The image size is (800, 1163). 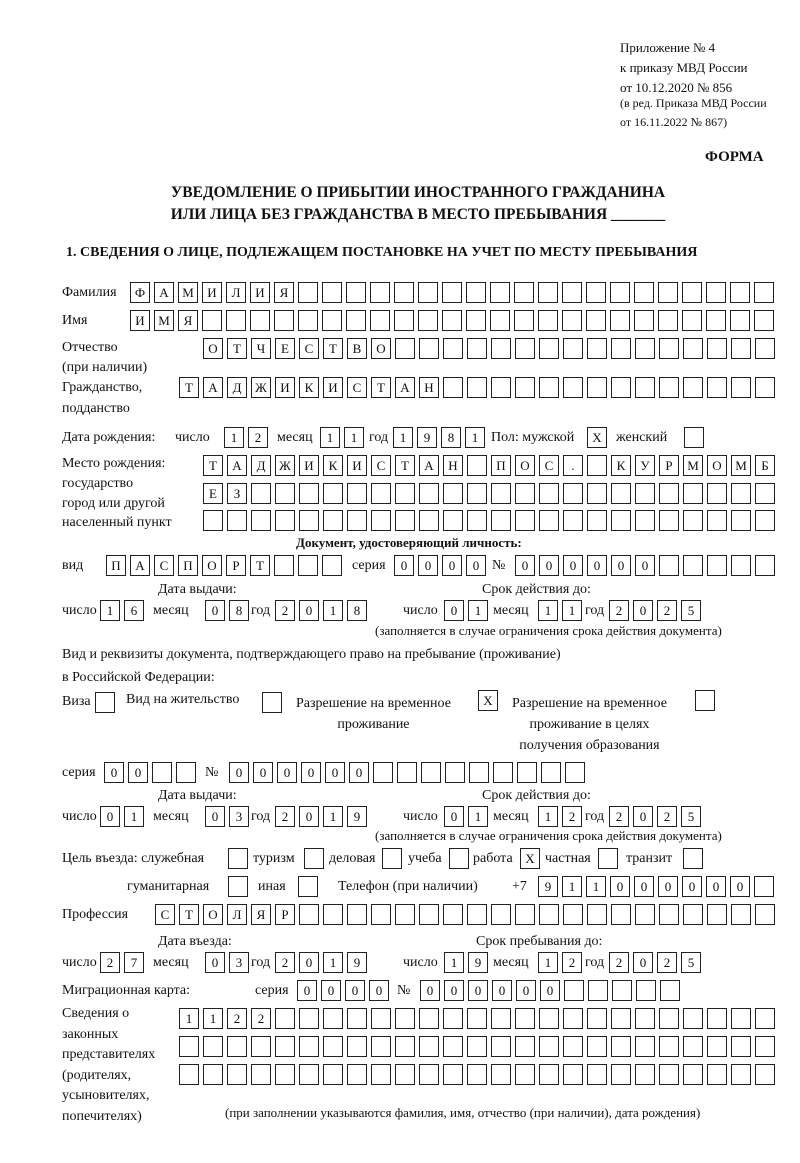 What do you see at coordinates (765, 465) in the screenshot?
I see `char-cell: Б` at bounding box center [765, 465].